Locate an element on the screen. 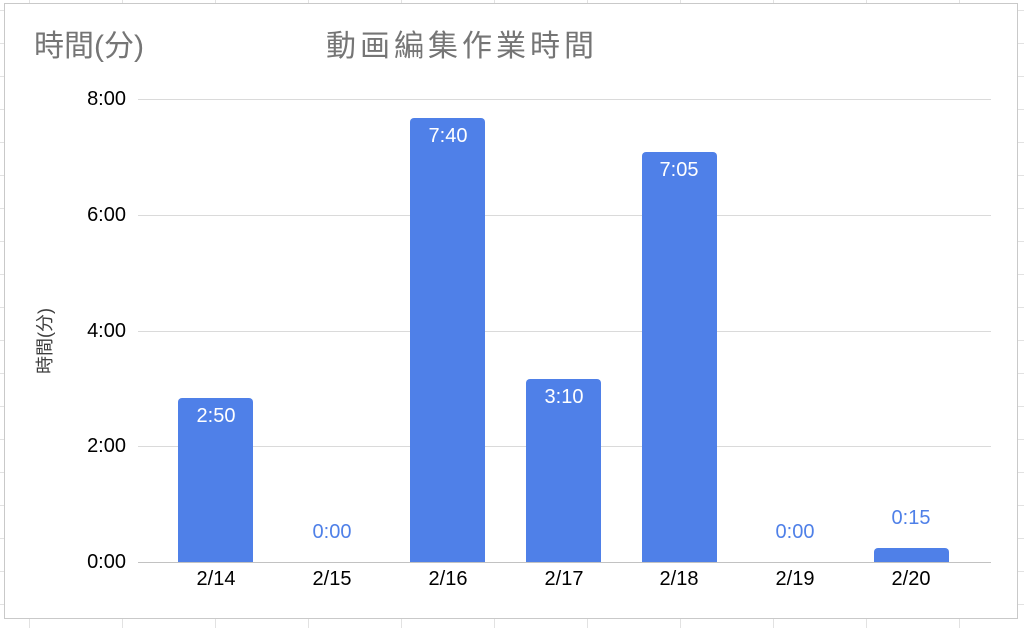 The image size is (1024, 628). bar-2/16 is located at coordinates (447, 340).